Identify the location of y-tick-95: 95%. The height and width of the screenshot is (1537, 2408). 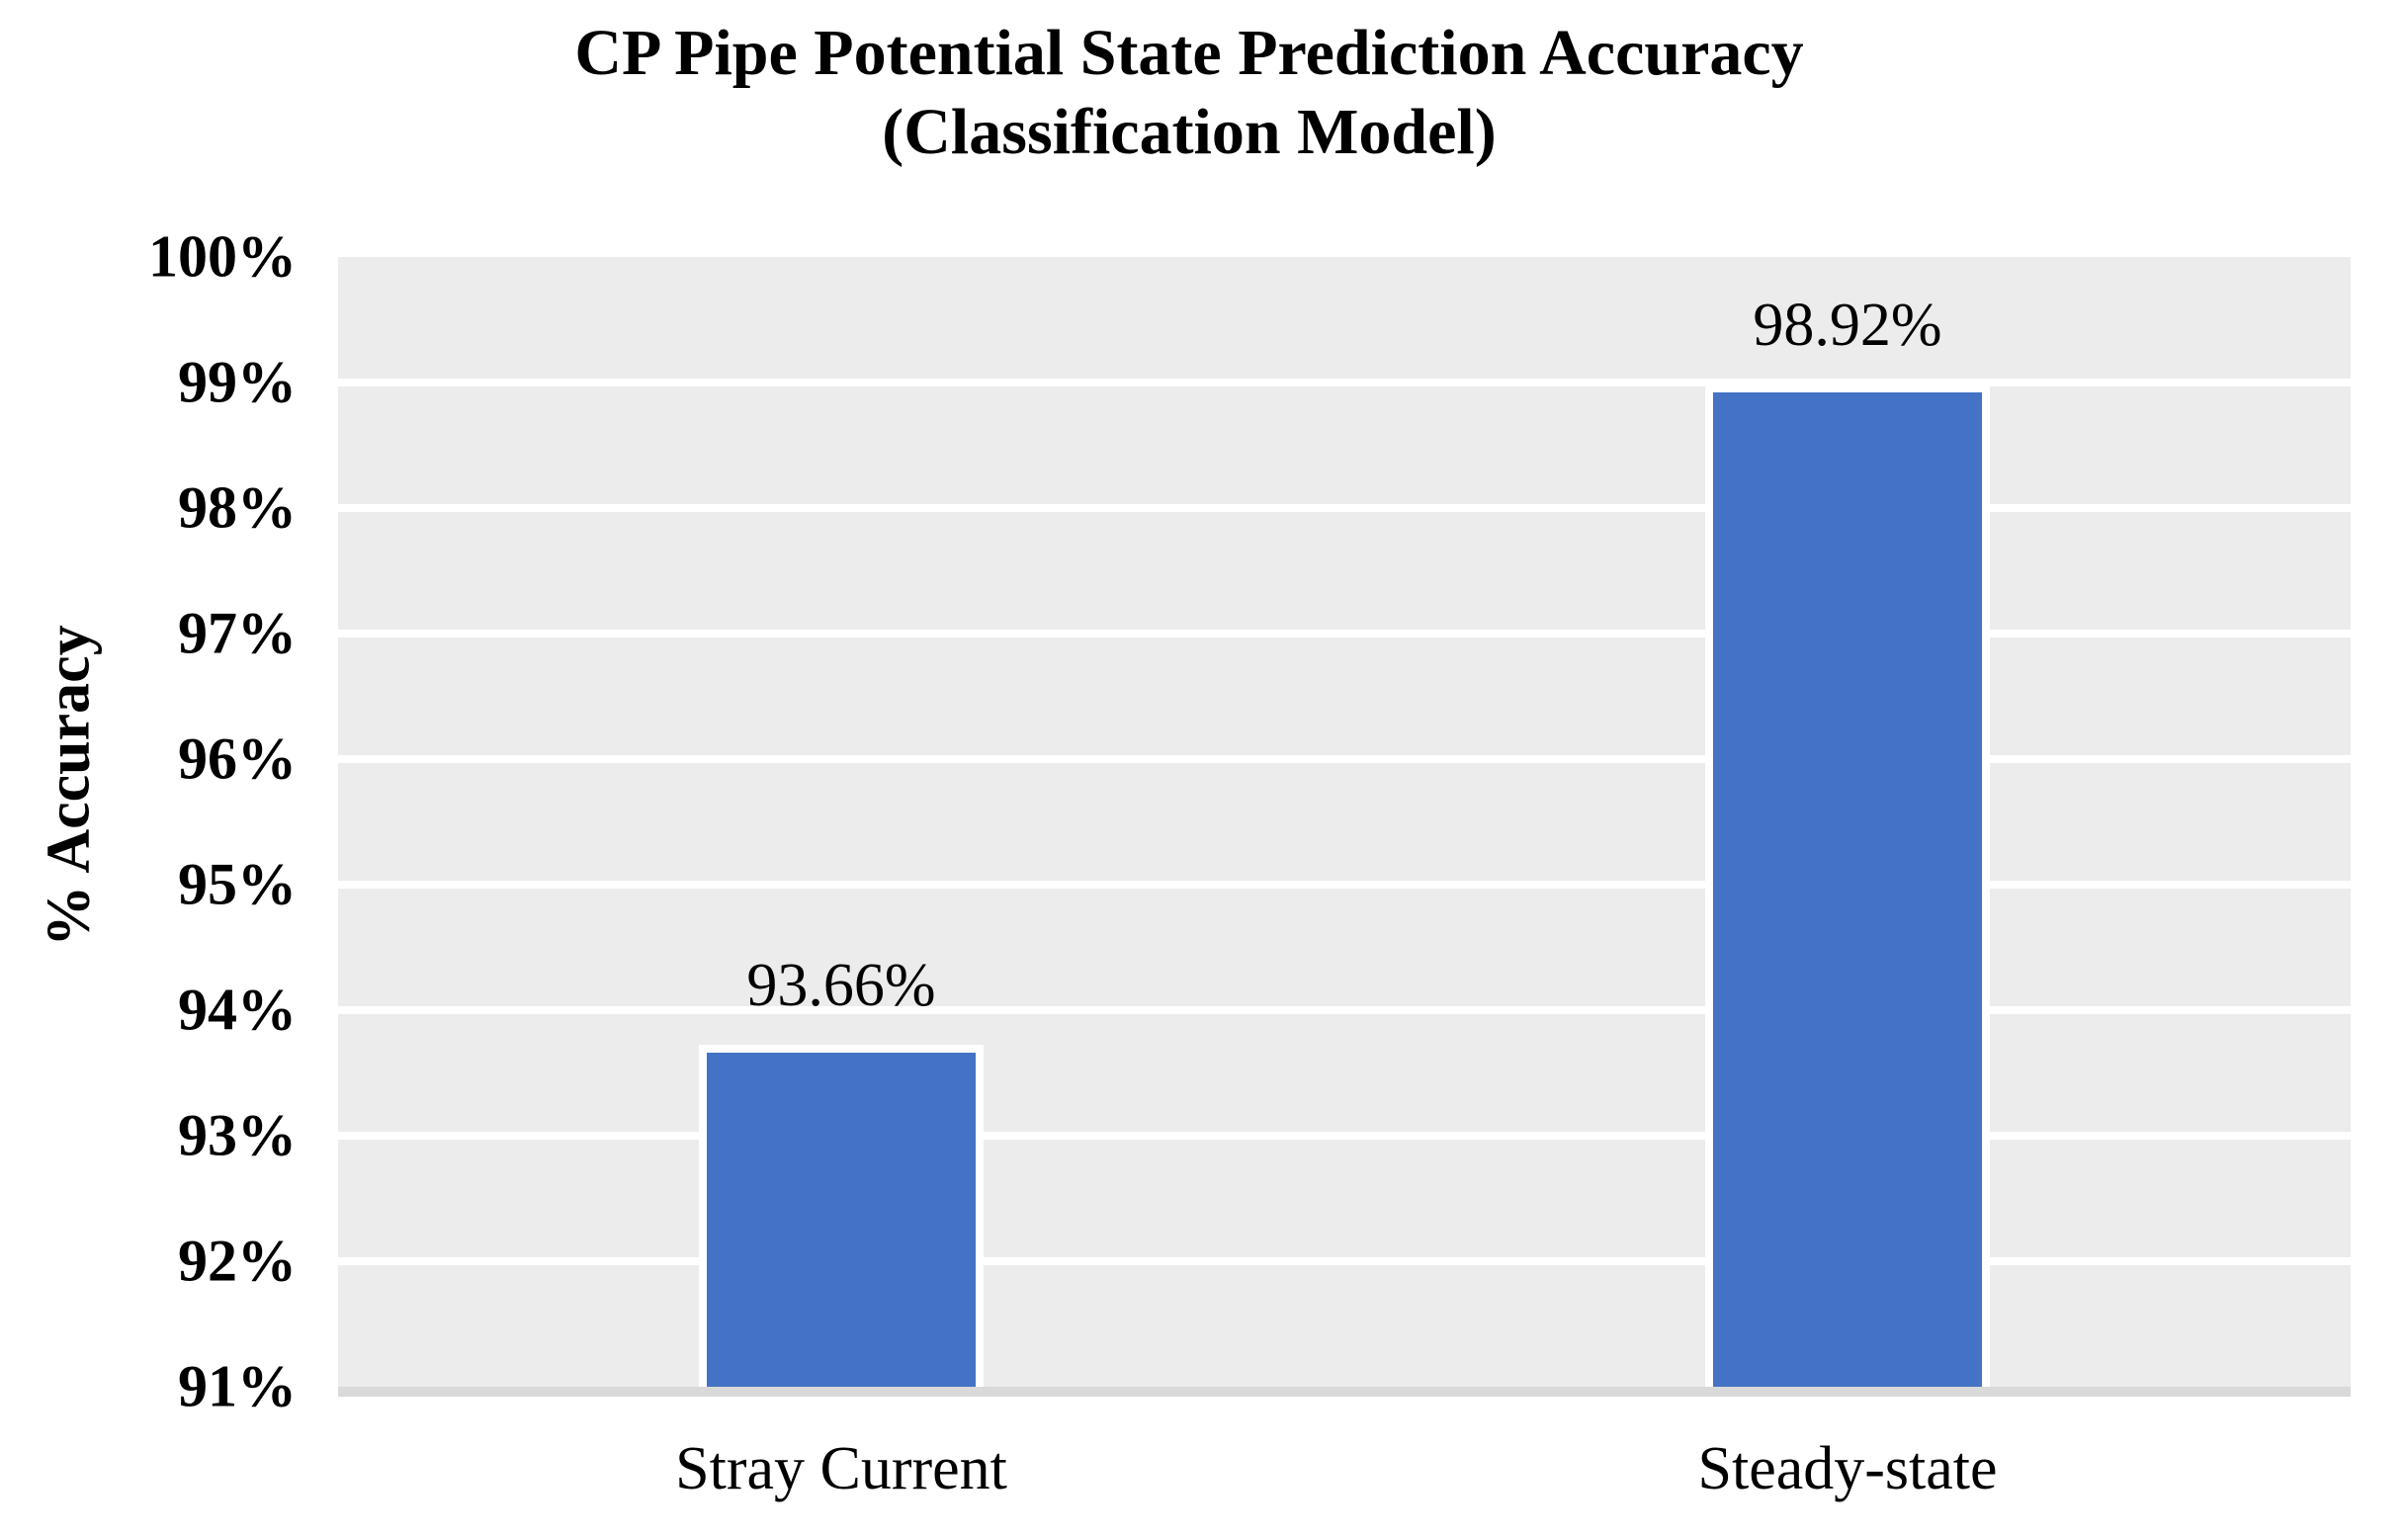
(237, 884).